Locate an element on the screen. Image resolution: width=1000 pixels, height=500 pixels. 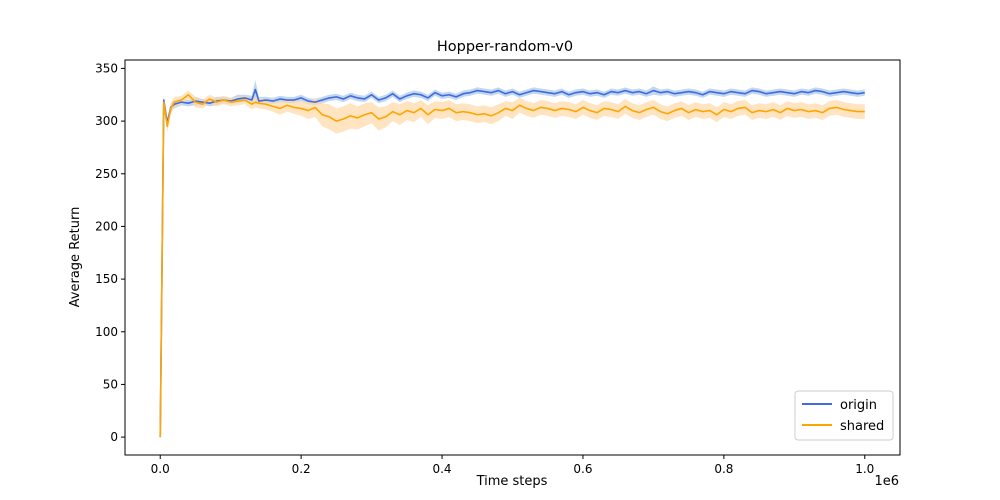
x-tick-label: 0.0 is located at coordinates (160, 469).